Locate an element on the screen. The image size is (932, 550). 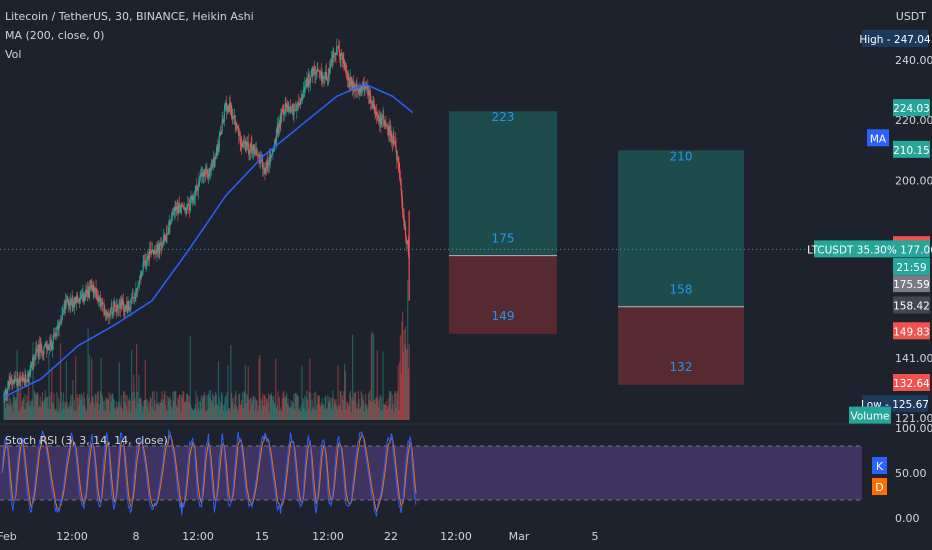
vol-legend: Vol is located at coordinates (13, 54).